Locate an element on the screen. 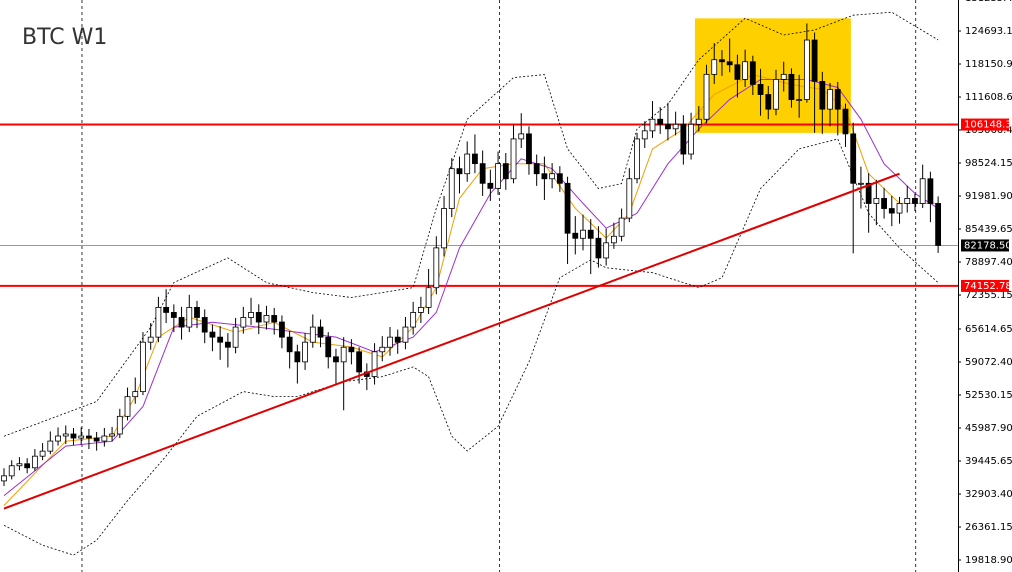 The image size is (1012, 572). chart-title: BTC W1 is located at coordinates (64, 37).